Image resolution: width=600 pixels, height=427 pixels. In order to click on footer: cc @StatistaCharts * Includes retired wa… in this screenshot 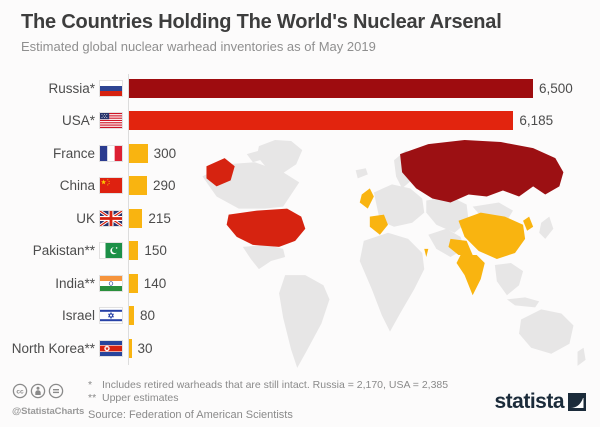, I will do `click(300, 402)`.